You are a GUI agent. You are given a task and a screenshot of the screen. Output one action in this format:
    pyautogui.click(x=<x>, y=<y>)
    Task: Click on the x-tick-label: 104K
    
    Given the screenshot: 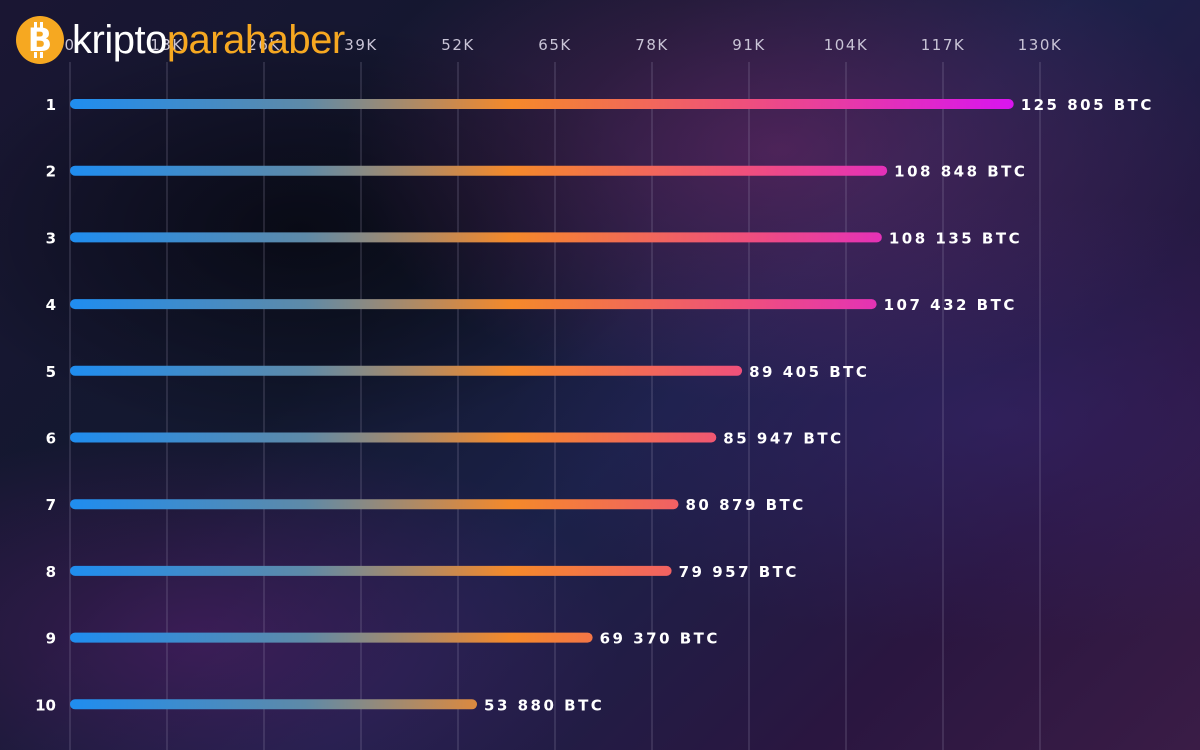 What is the action you would take?
    pyautogui.click(x=846, y=45)
    